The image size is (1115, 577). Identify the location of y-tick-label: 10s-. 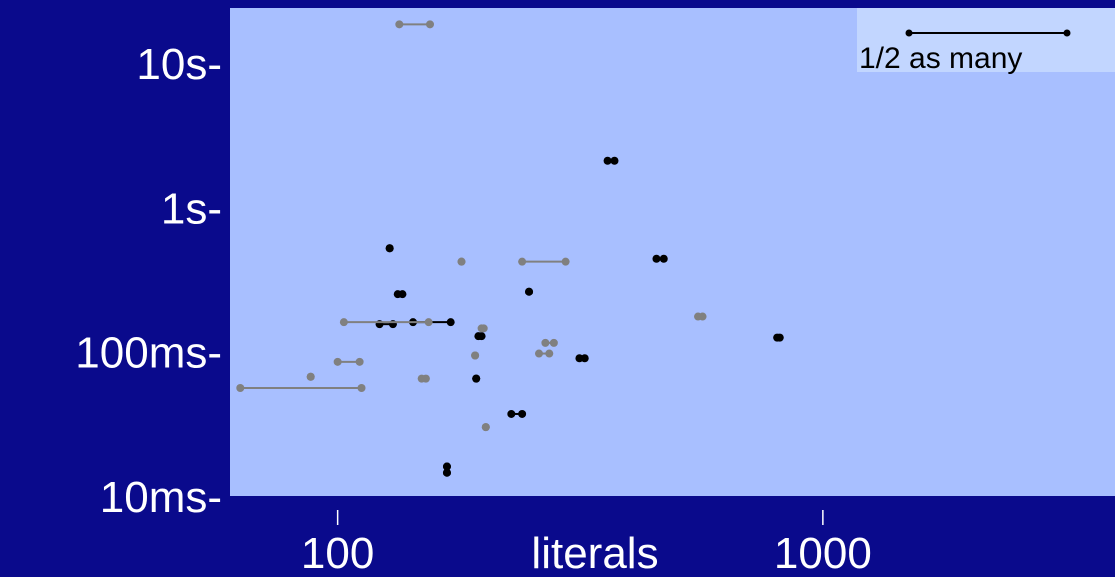
(179, 64).